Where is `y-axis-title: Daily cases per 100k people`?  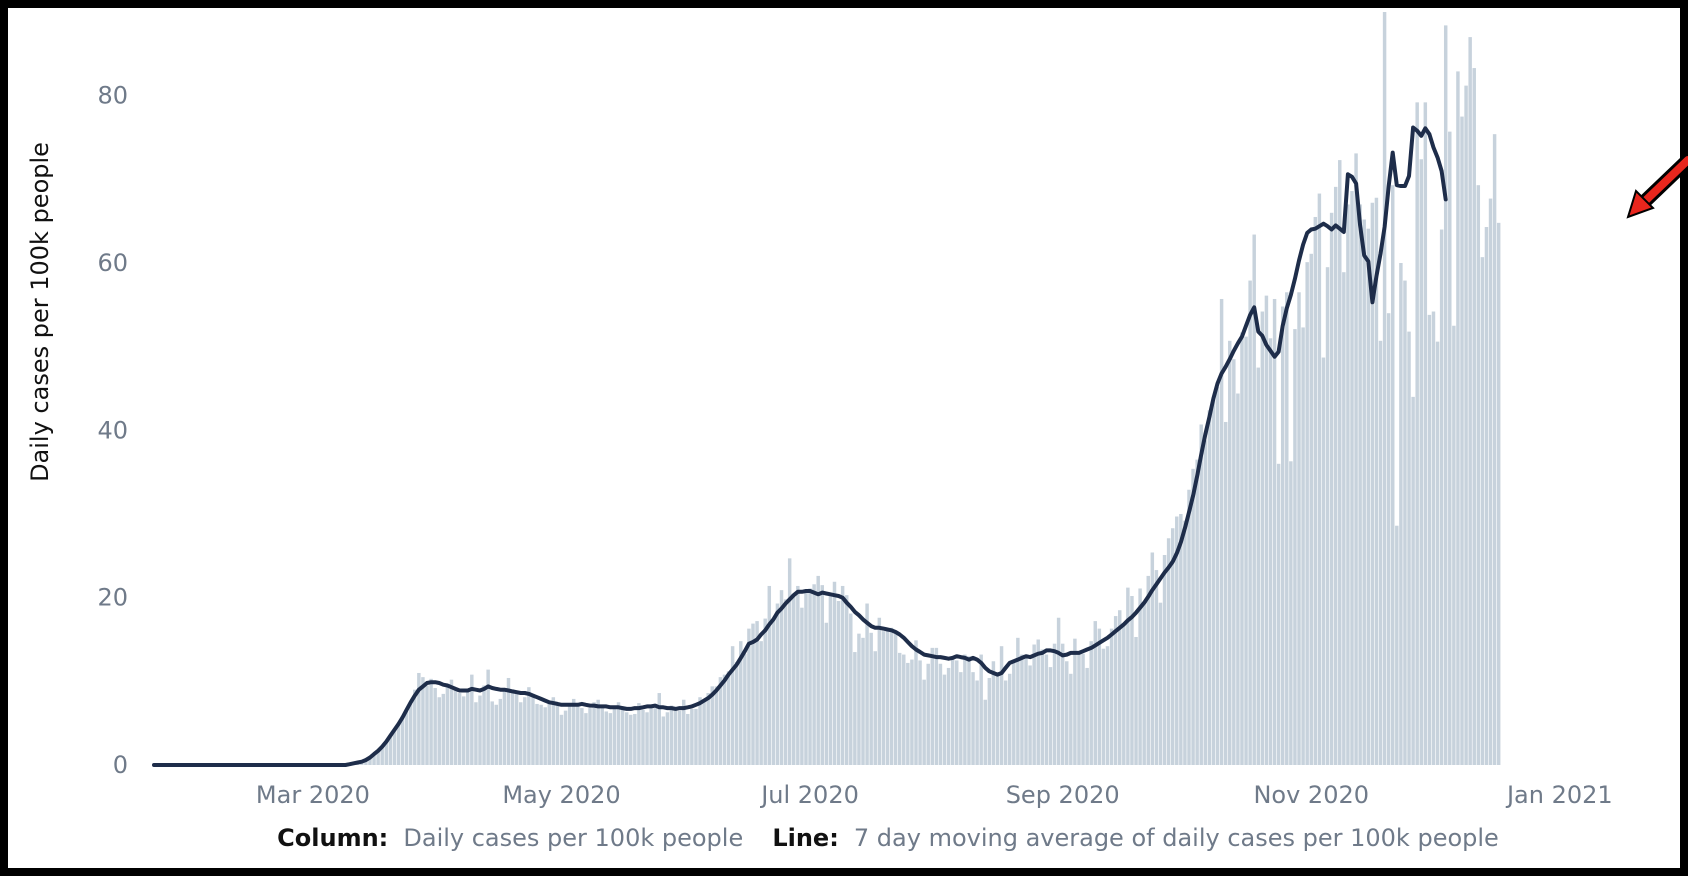 y-axis-title: Daily cases per 100k people is located at coordinates (40, 312).